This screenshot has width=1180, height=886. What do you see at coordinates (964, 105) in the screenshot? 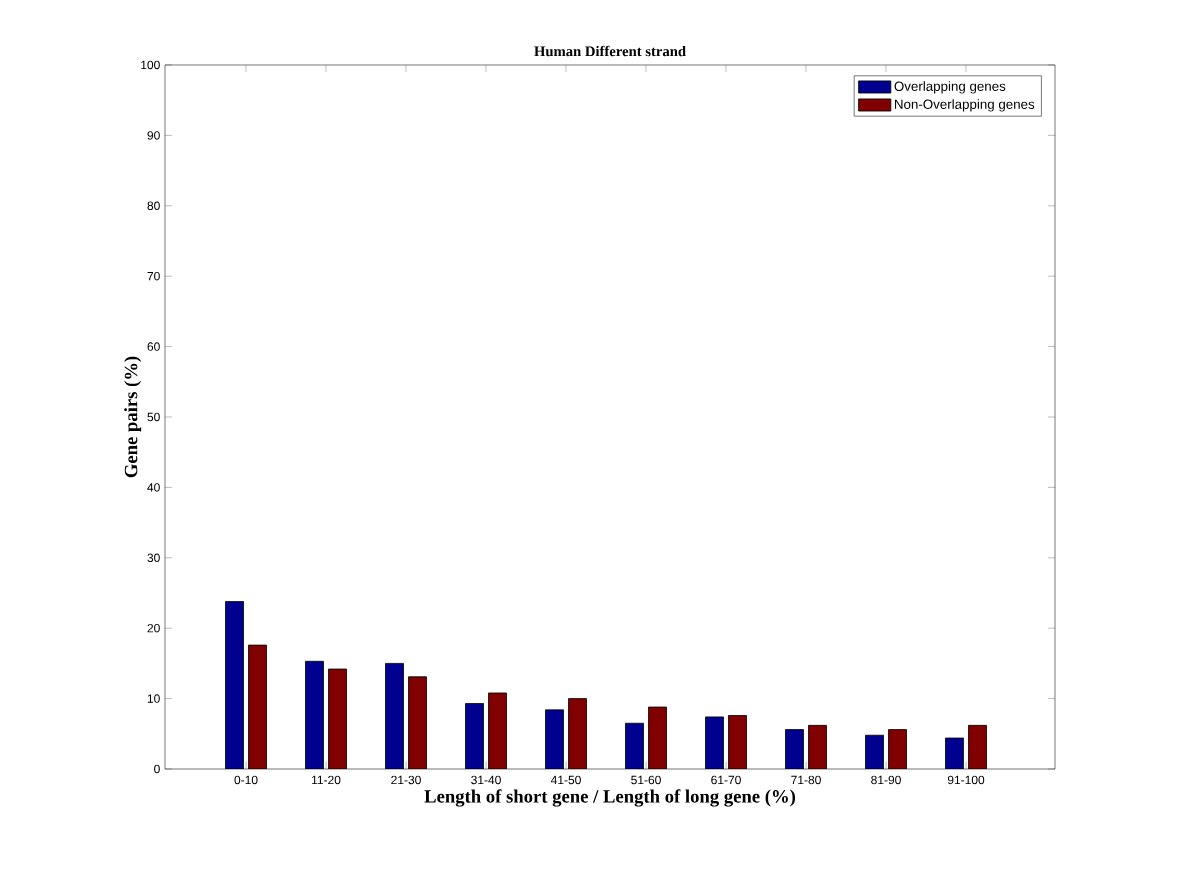
I see `legend-label: Non-Overlapping genes` at bounding box center [964, 105].